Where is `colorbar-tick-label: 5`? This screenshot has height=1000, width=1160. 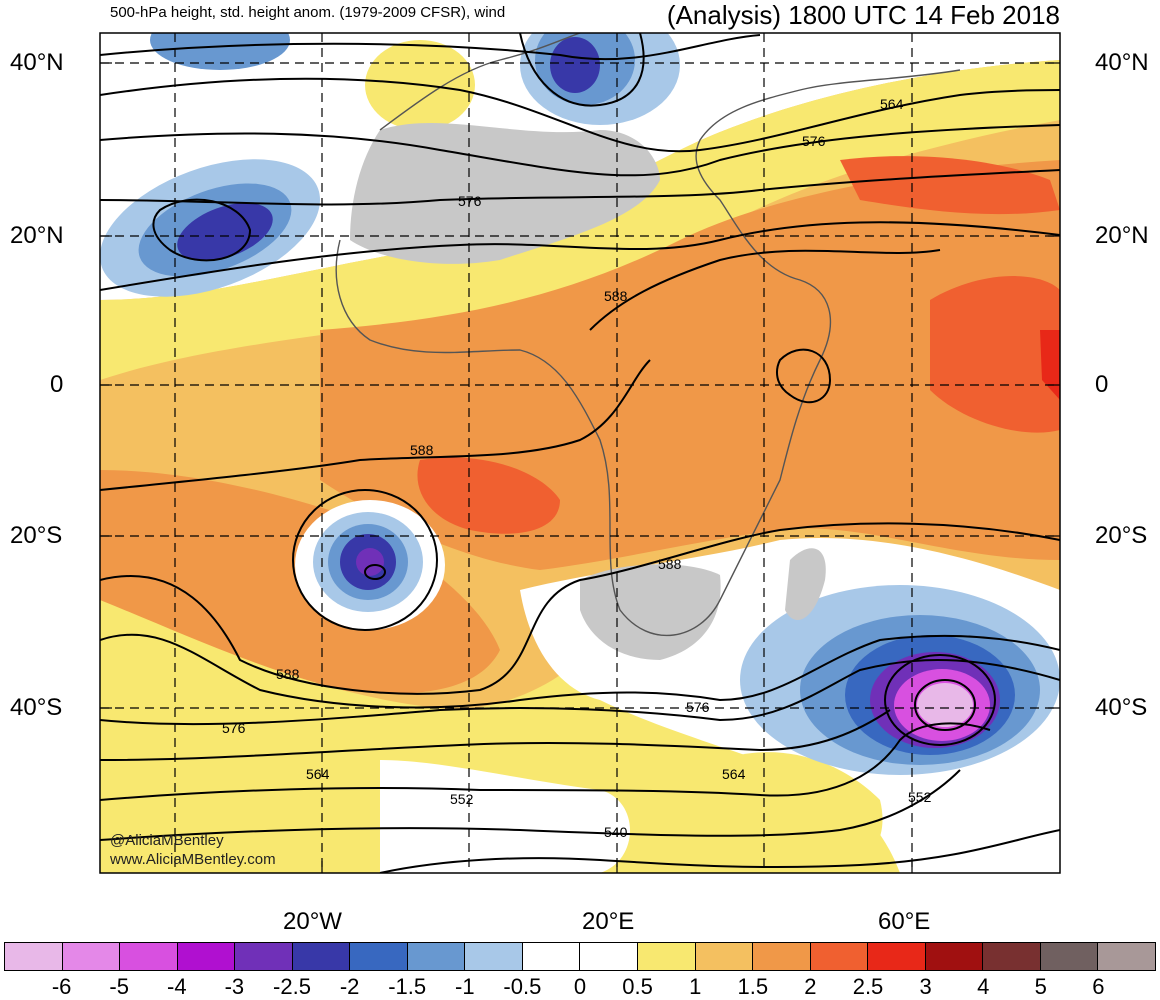
colorbar-tick-label: 5 is located at coordinates (1040, 986).